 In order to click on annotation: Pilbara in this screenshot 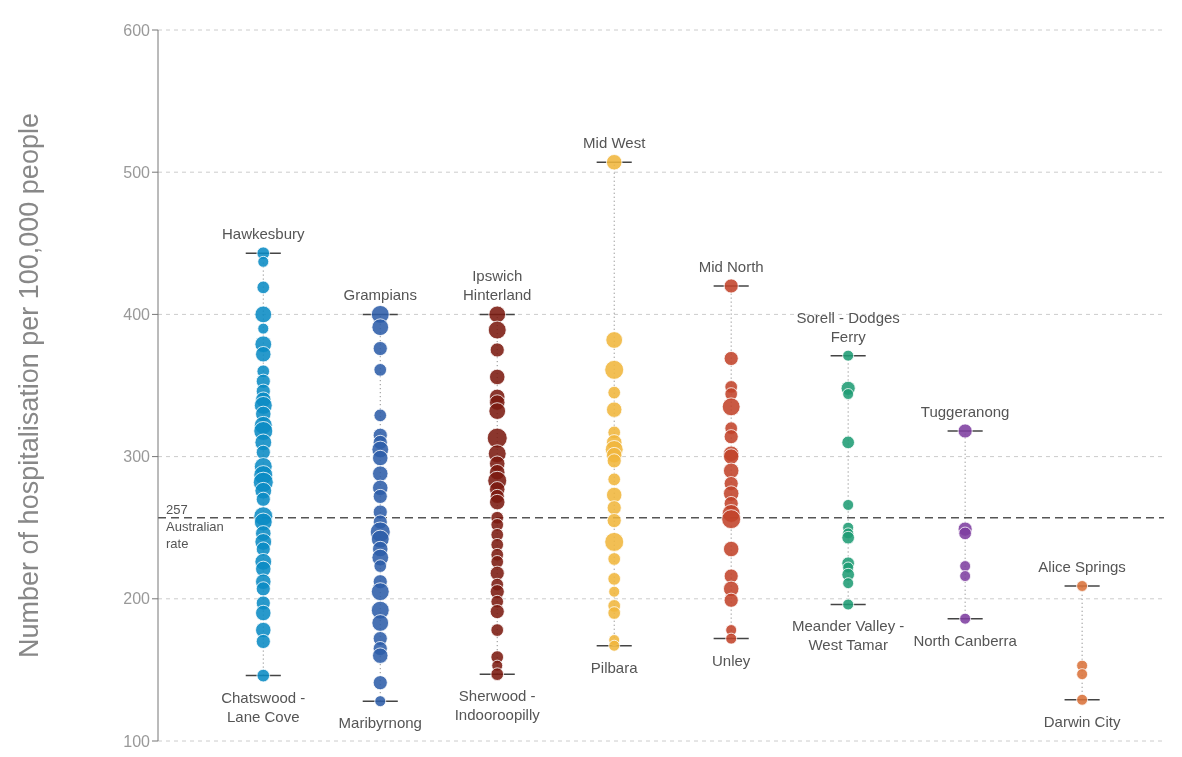, I will do `click(614, 667)`.